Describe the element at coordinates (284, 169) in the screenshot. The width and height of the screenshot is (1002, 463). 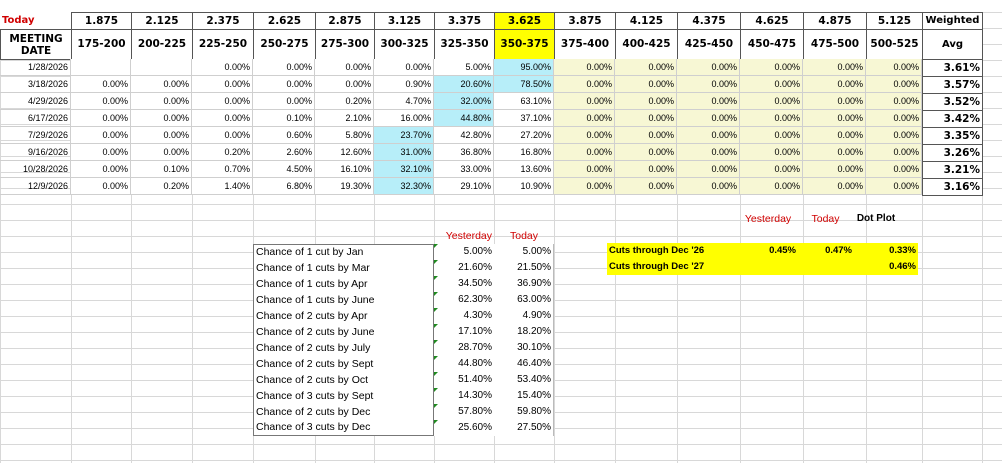
I see `probability-cell: 4.50%` at that location.